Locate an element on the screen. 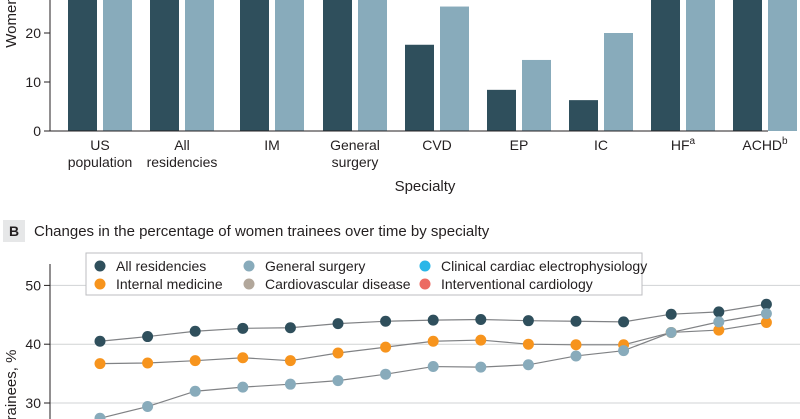 This screenshot has width=800, height=419. panel-b-y-tick-label: 30 is located at coordinates (33, 403).